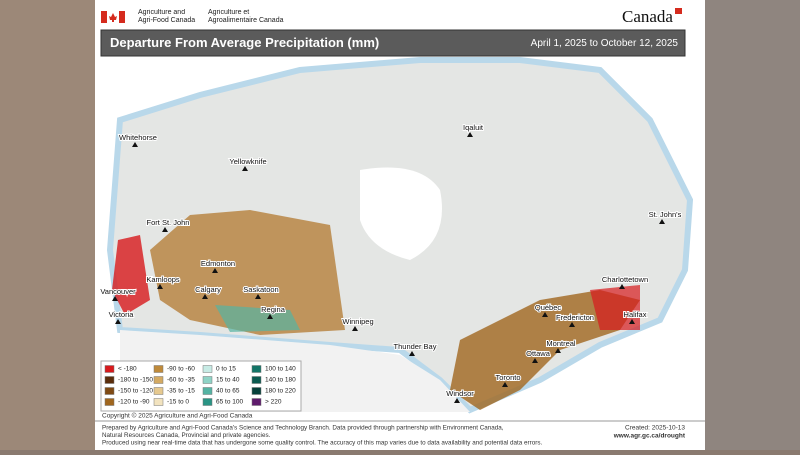 Image resolution: width=800 pixels, height=455 pixels. I want to click on dept-en-box: Agriculture and Agri-Food Canada, so click(167, 16).